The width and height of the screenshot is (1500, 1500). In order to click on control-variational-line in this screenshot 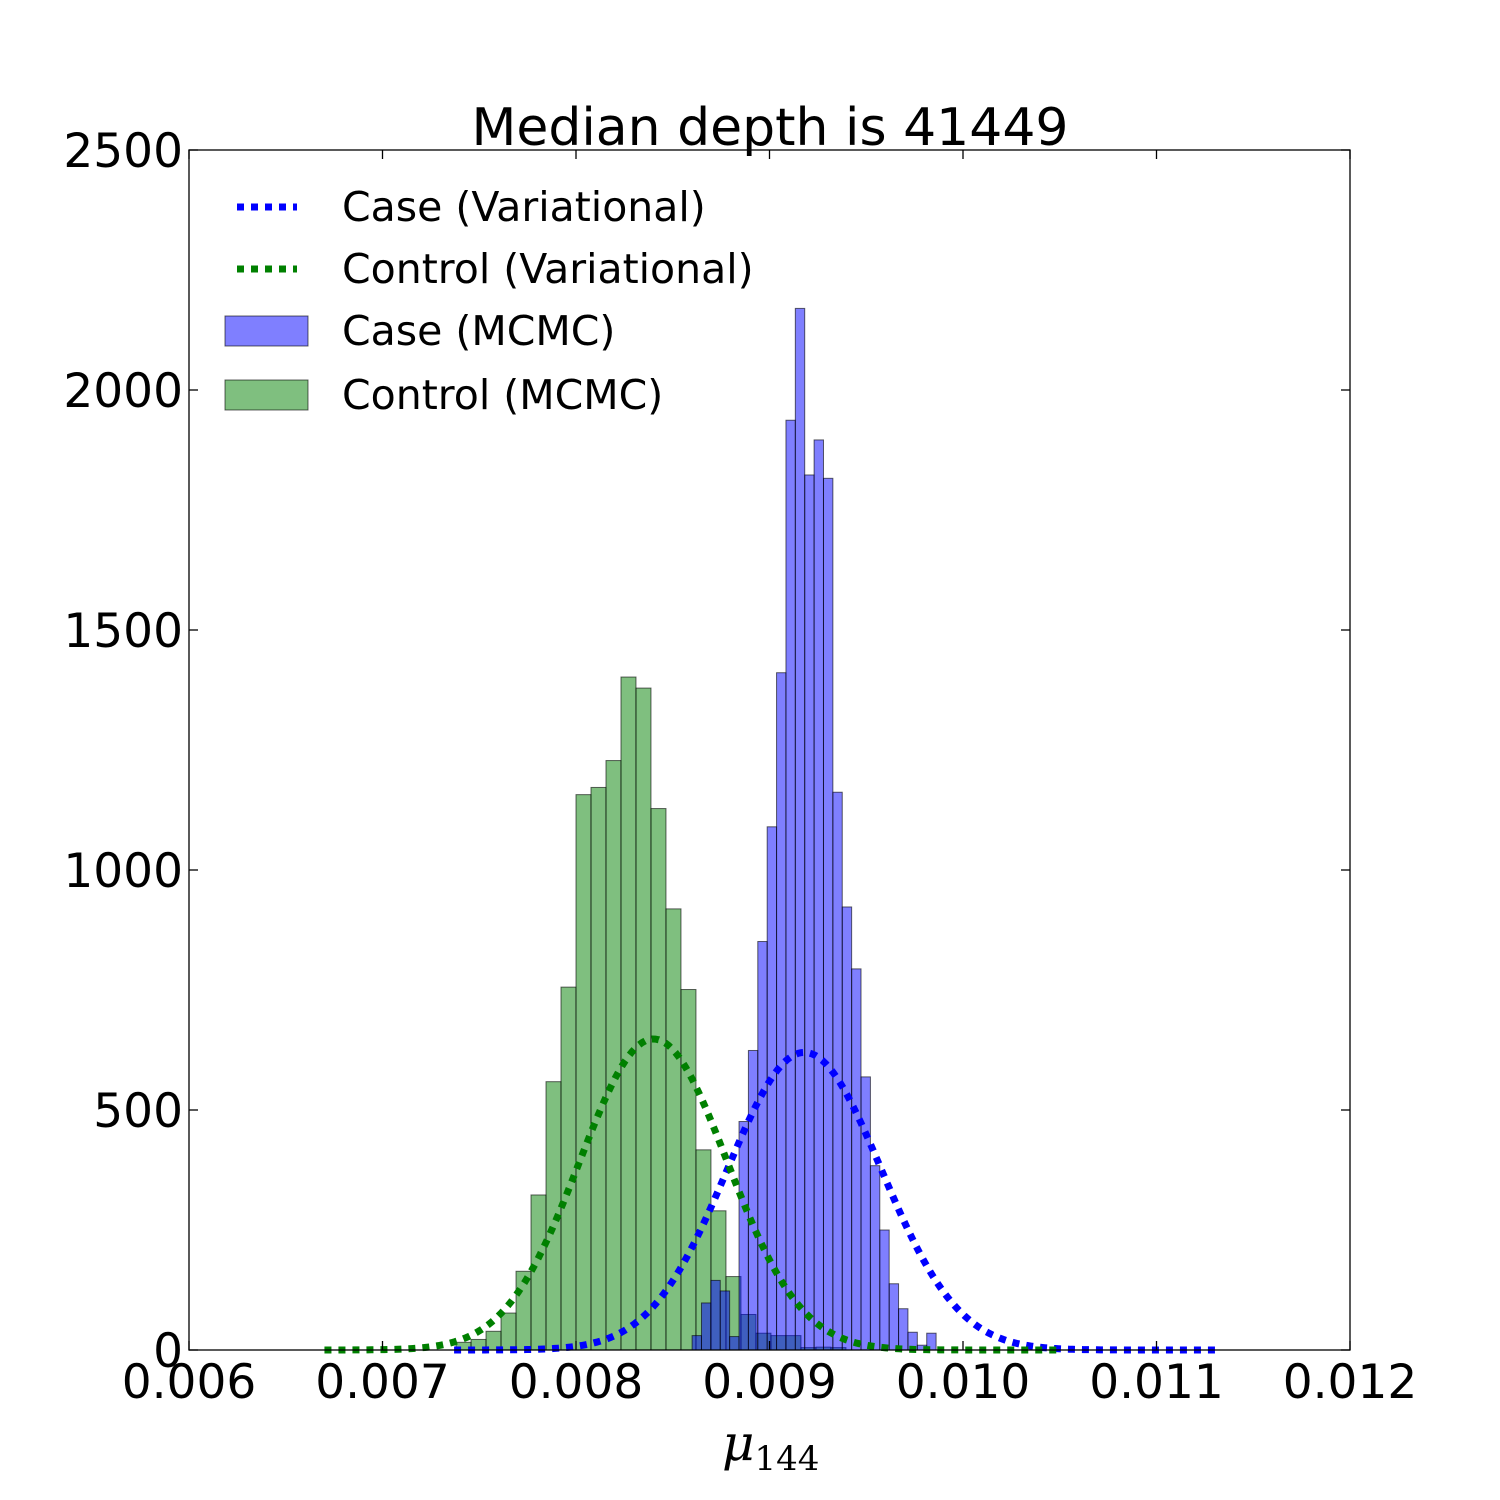, I will do `click(692, 1194)`.